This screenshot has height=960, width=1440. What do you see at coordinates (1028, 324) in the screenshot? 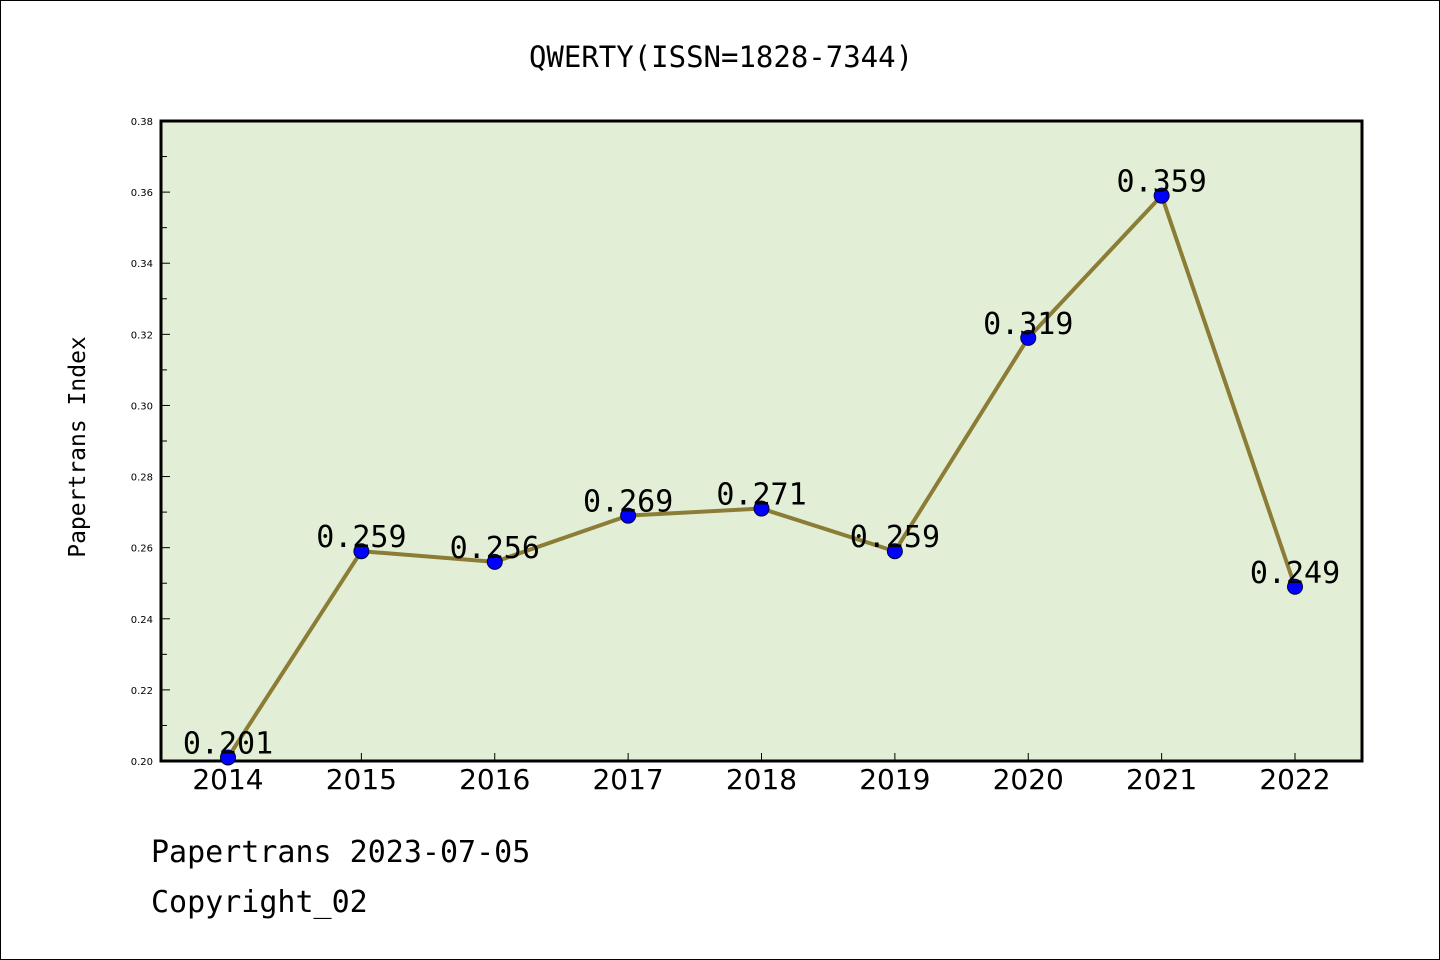
I see `data-label: 0.319` at bounding box center [1028, 324].